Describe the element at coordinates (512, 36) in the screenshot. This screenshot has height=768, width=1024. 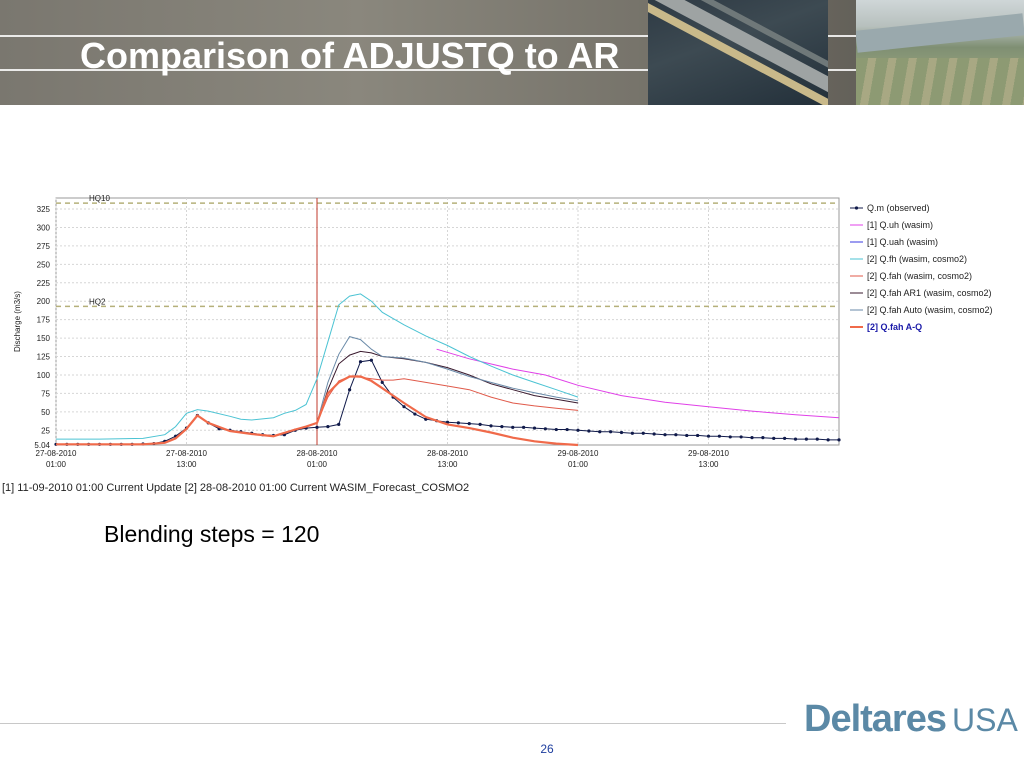
I see `banner-rule-top` at that location.